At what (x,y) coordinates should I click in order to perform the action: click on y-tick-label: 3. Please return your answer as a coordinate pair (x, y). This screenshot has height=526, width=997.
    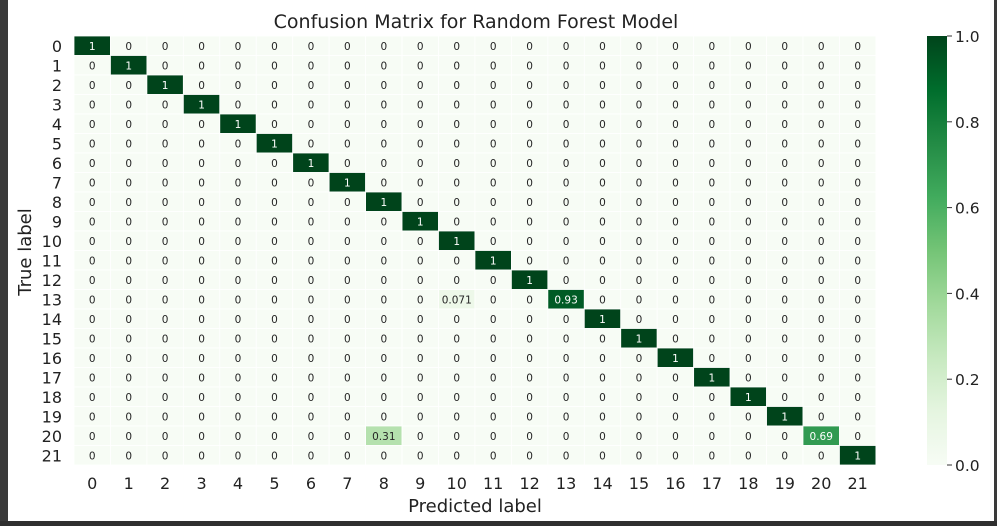
    Looking at the image, I should click on (57, 104).